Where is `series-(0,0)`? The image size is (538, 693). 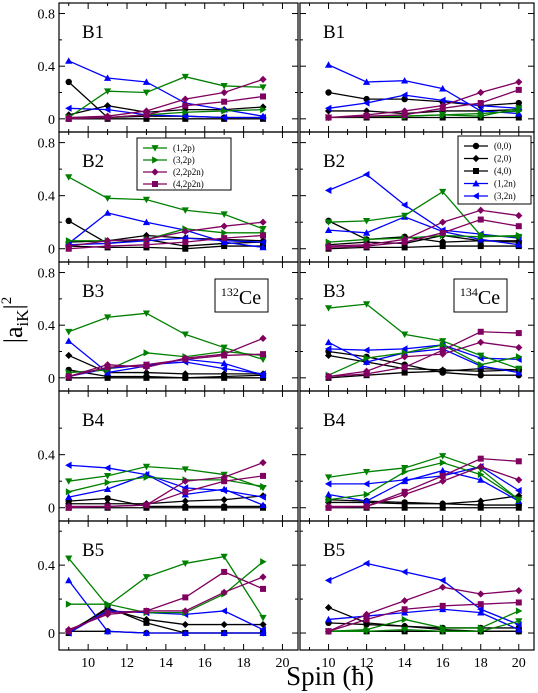
series-(0,0) is located at coordinates (166, 632).